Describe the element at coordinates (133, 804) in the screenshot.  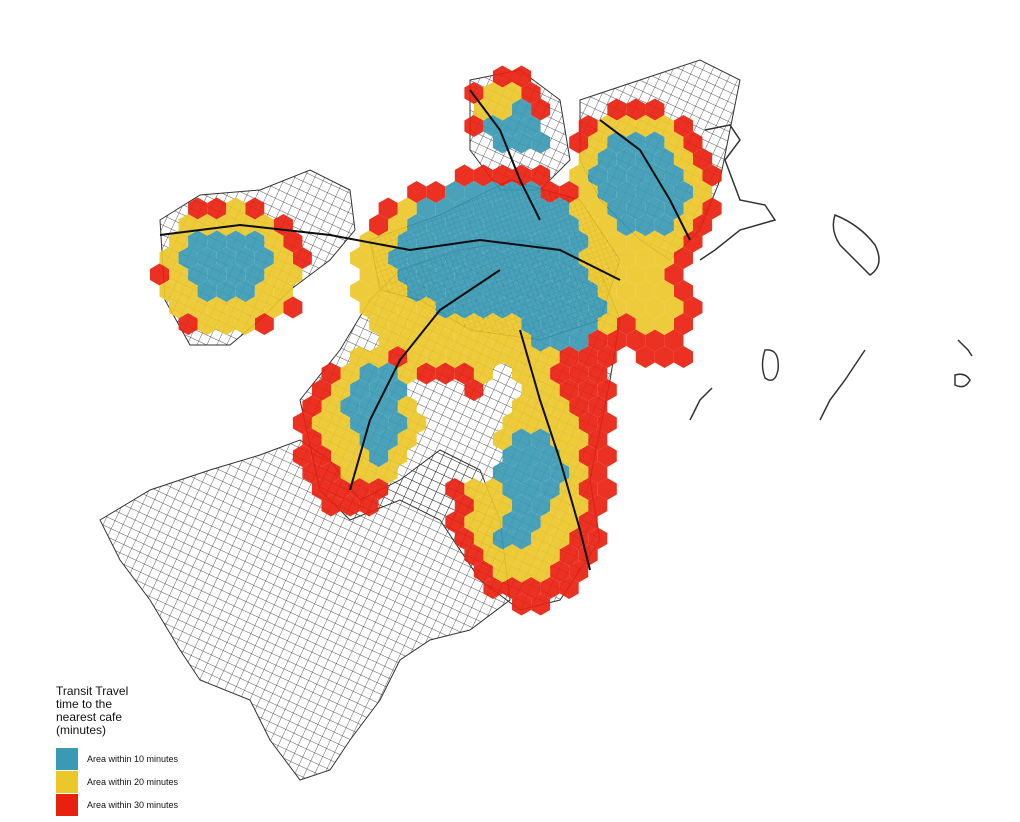
I see `legend-label-30min: Area within 30 minutes` at that location.